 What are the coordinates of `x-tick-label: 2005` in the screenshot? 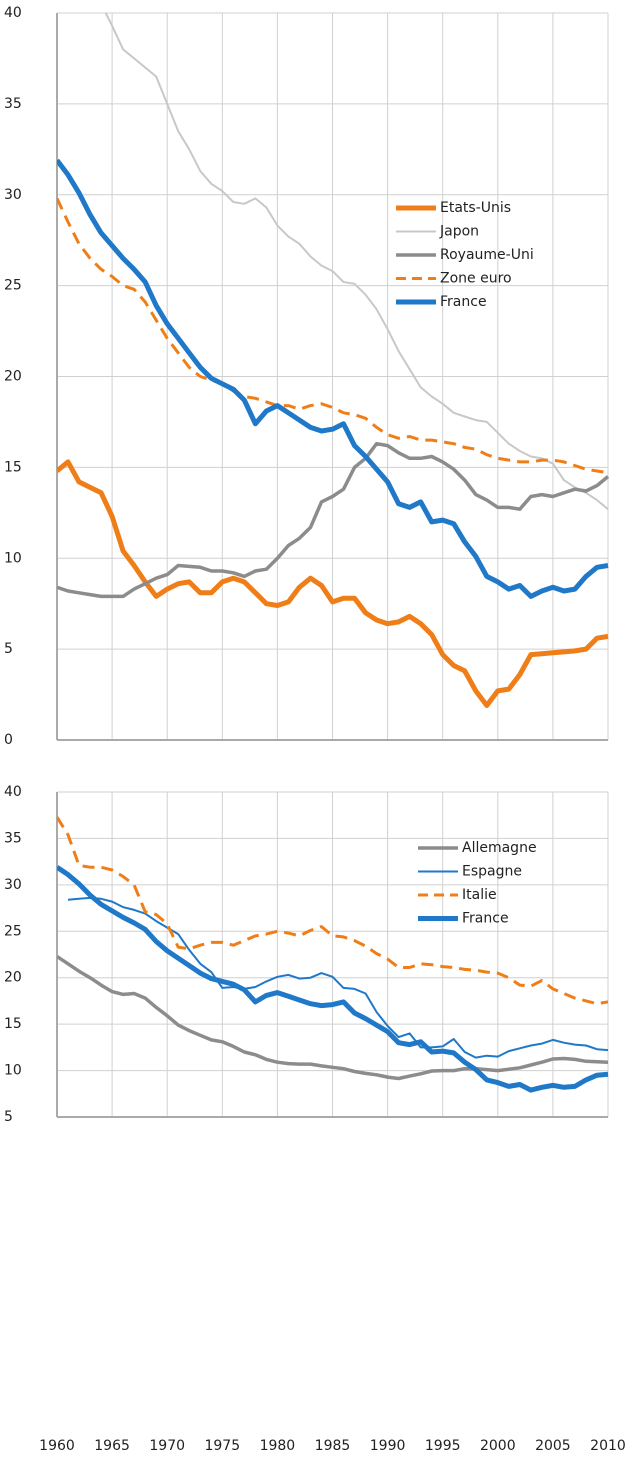 It's located at (553, 1446).